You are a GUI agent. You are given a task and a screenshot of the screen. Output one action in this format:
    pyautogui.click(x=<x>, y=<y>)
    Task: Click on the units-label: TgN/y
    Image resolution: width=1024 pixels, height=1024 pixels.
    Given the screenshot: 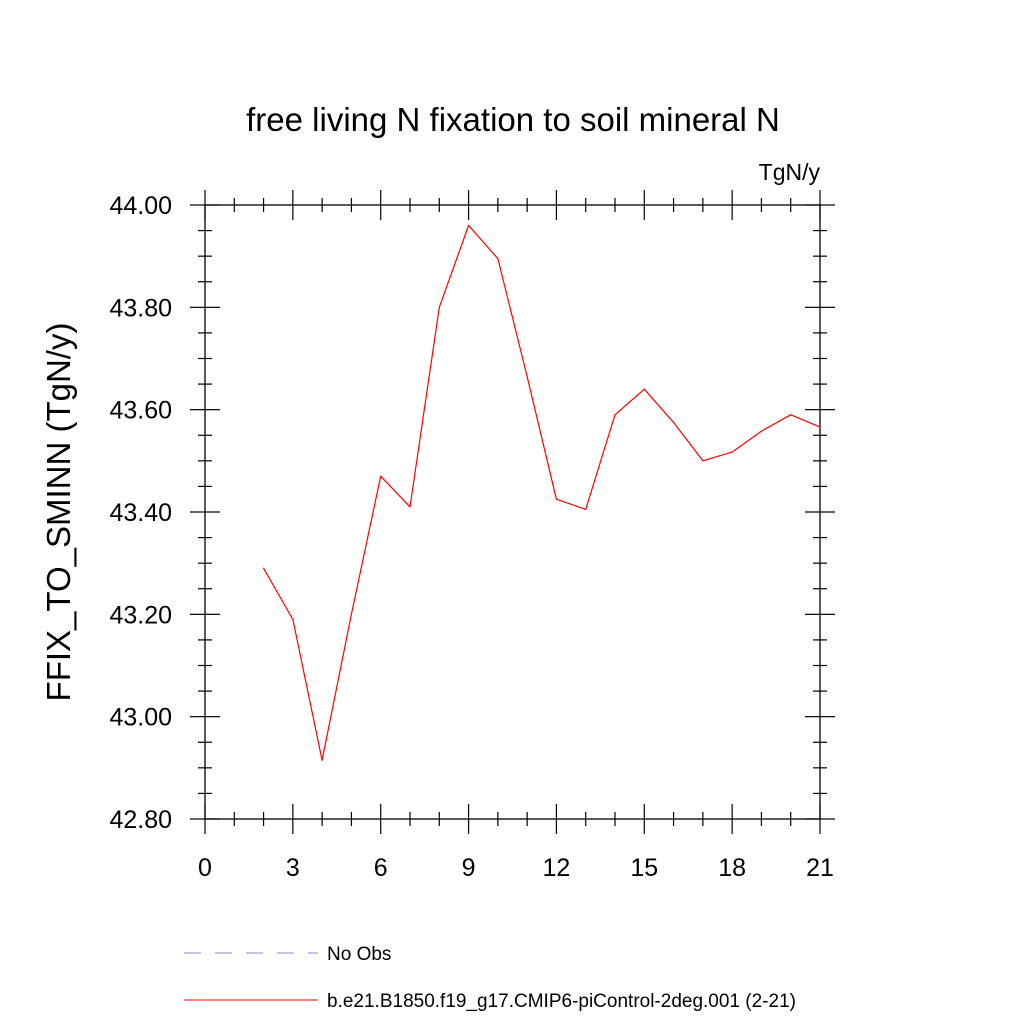 What is the action you would take?
    pyautogui.click(x=790, y=172)
    